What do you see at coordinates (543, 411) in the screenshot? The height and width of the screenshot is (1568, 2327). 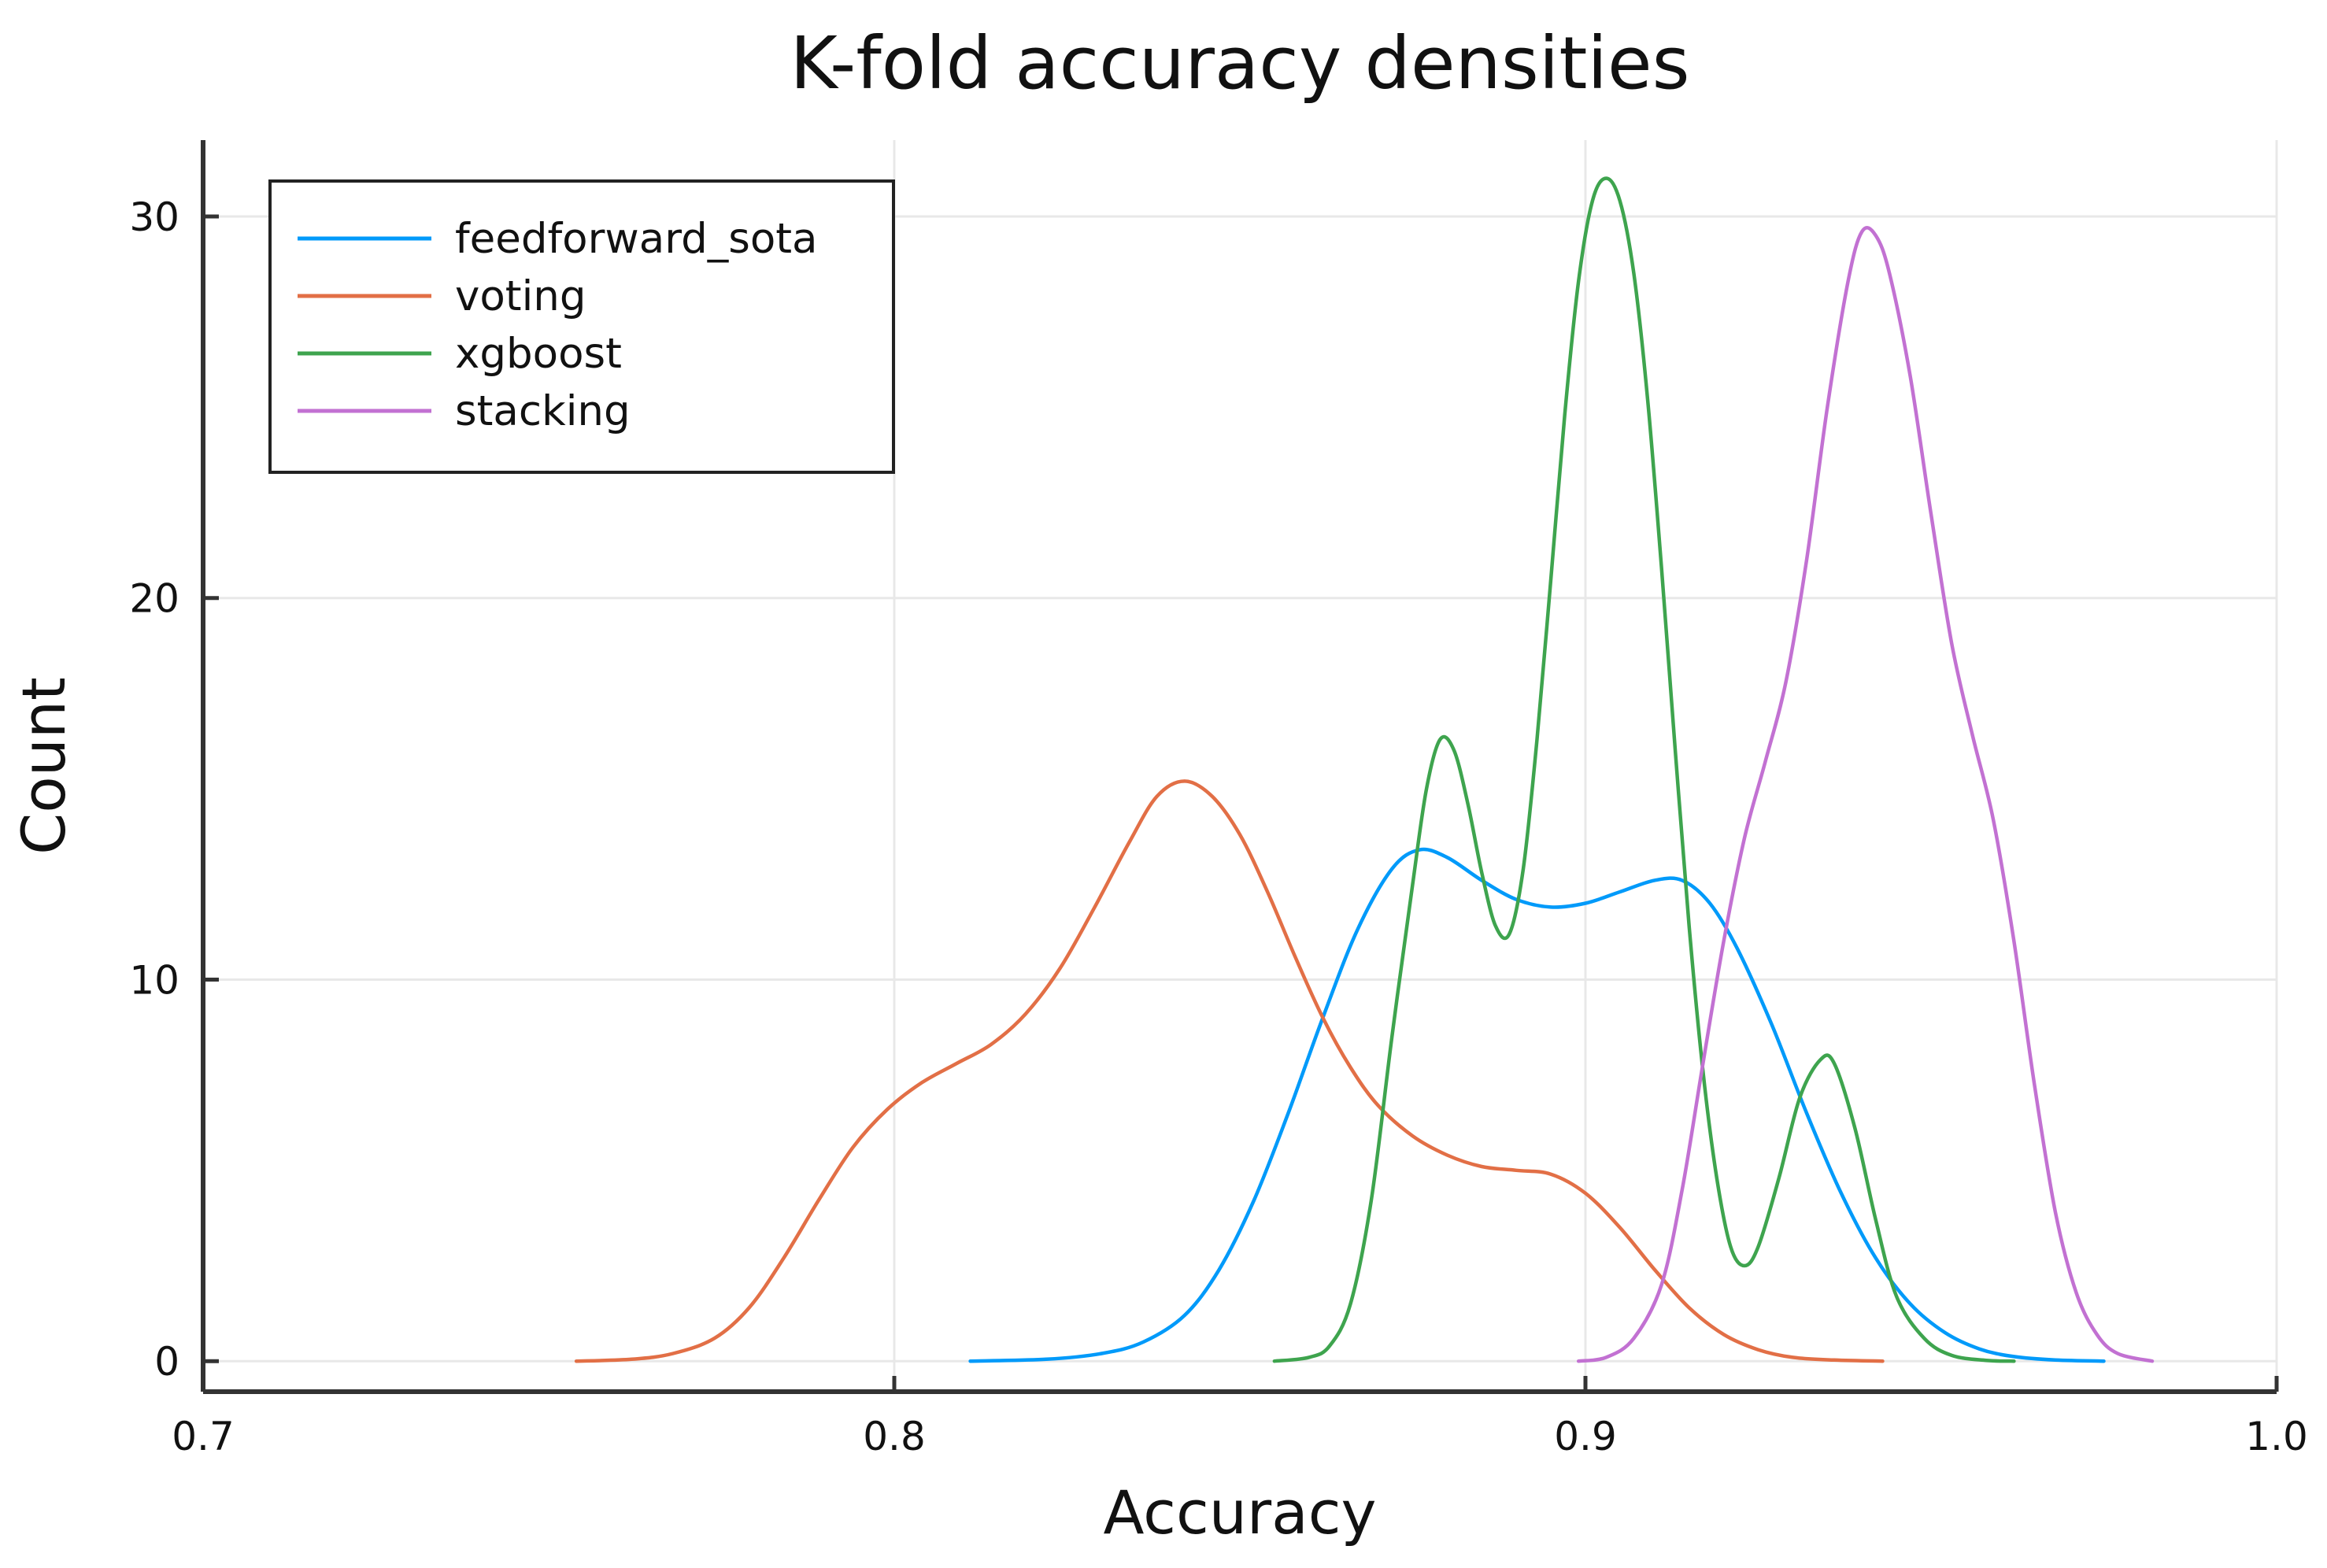 I see `legend-label: stacking` at bounding box center [543, 411].